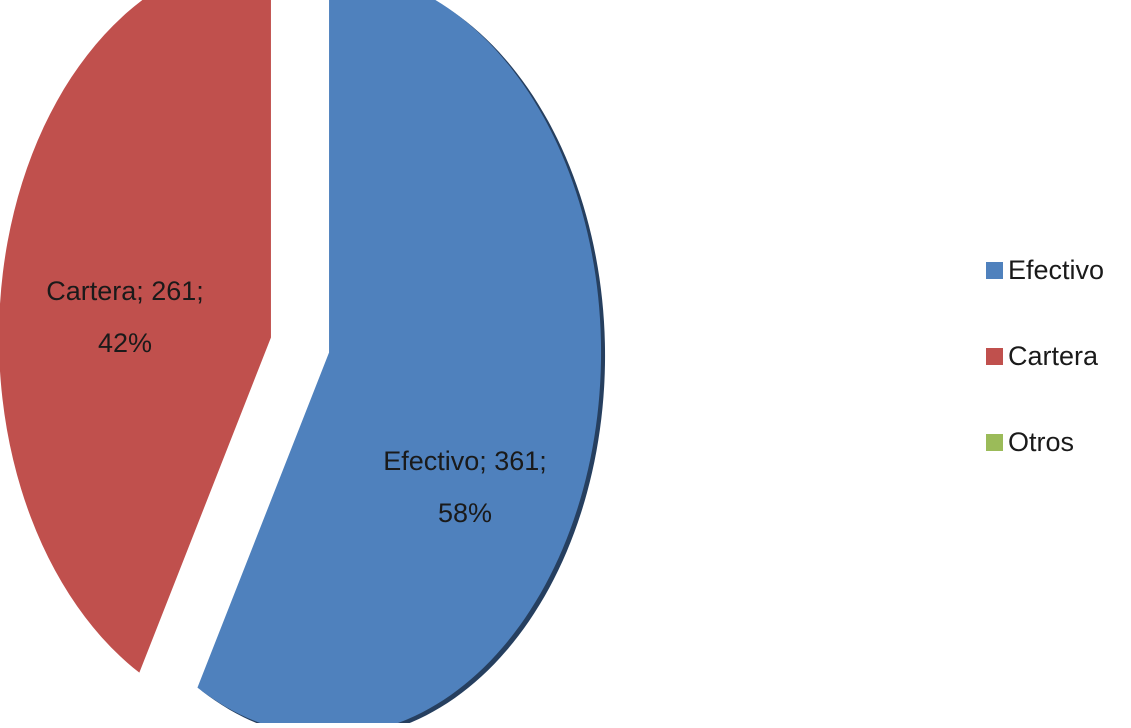 This screenshot has width=1131, height=728. I want to click on legend-item-cartera: Cartera, so click(1042, 356).